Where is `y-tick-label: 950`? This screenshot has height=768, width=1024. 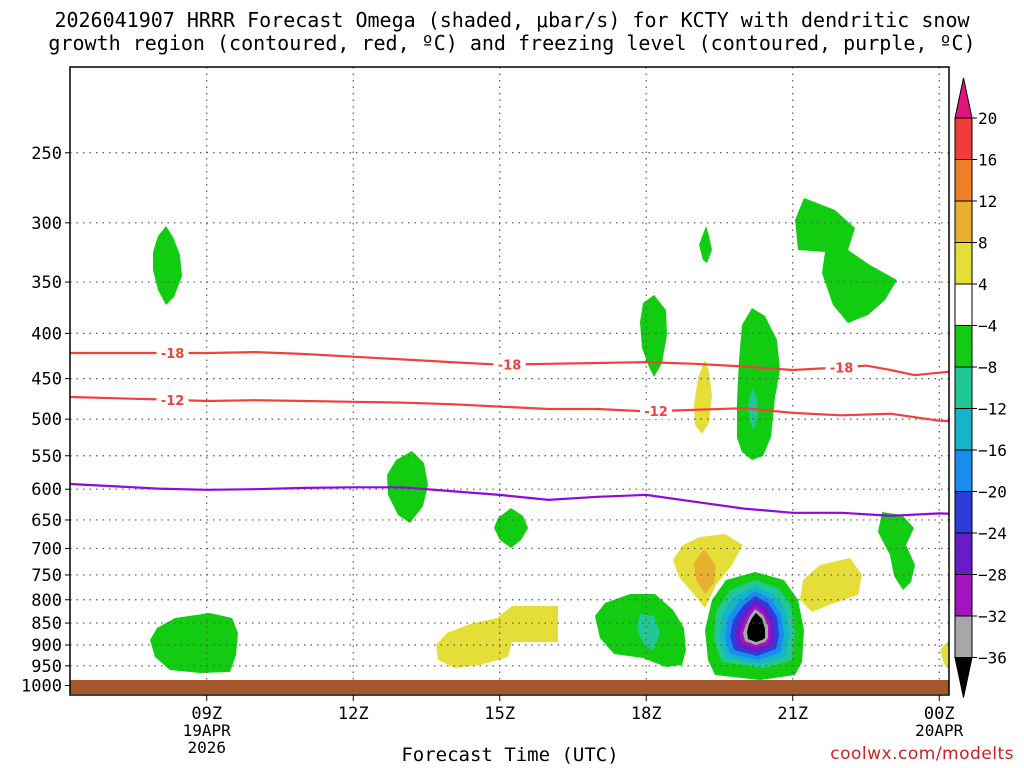
y-tick-label: 950 is located at coordinates (46, 667).